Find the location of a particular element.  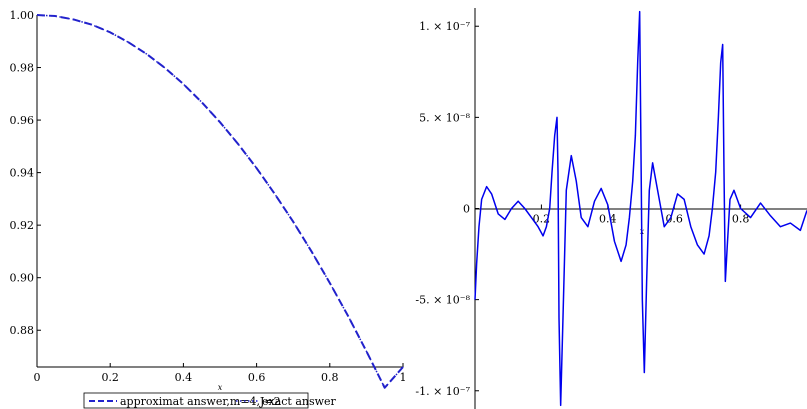

left-x-axis-label: x is located at coordinates (220, 387).